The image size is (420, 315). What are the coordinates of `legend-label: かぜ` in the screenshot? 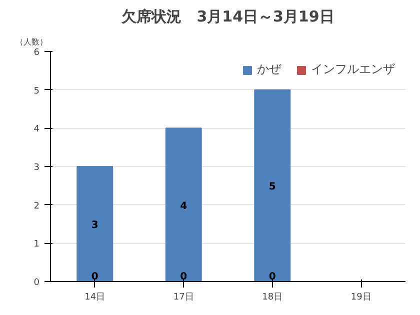 It's located at (269, 69).